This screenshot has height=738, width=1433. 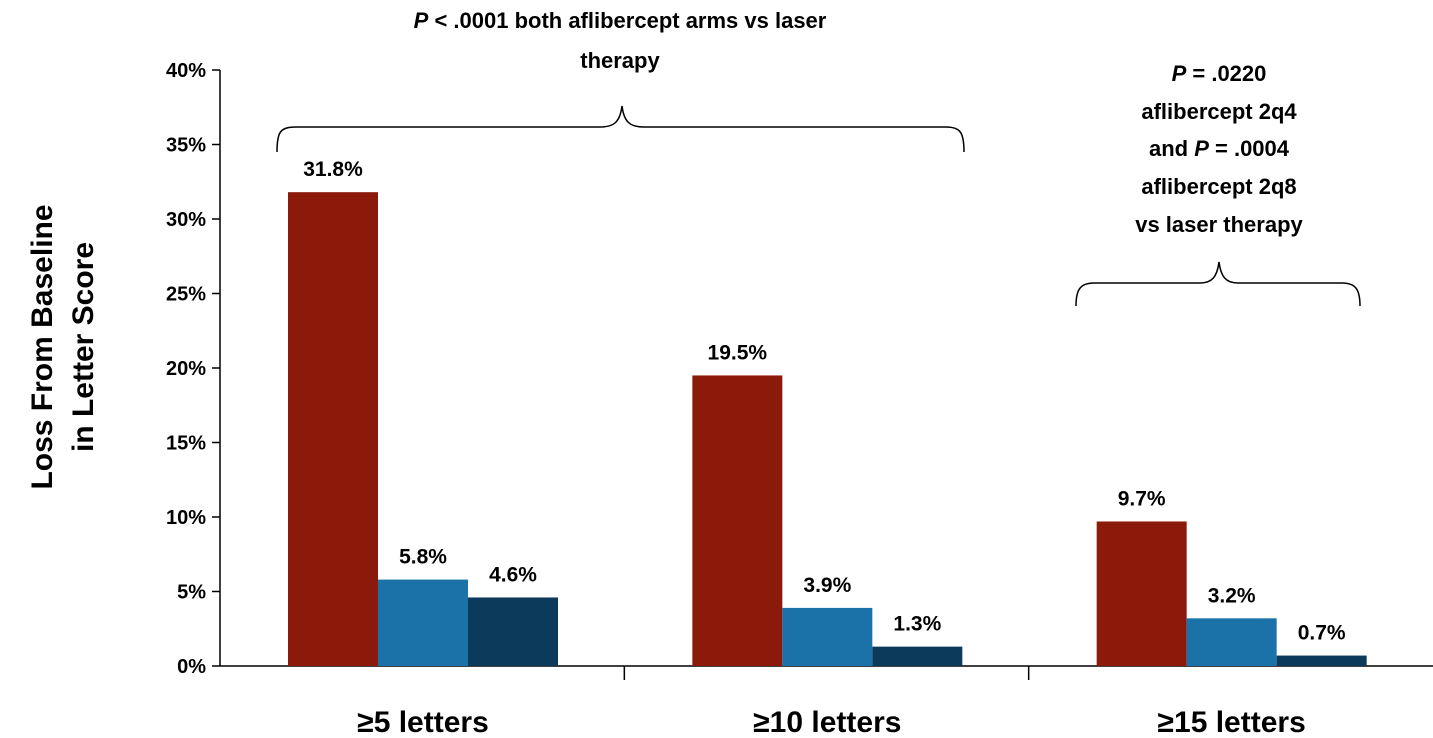 What do you see at coordinates (186, 146) in the screenshot?
I see `y-tick-label: 35%` at bounding box center [186, 146].